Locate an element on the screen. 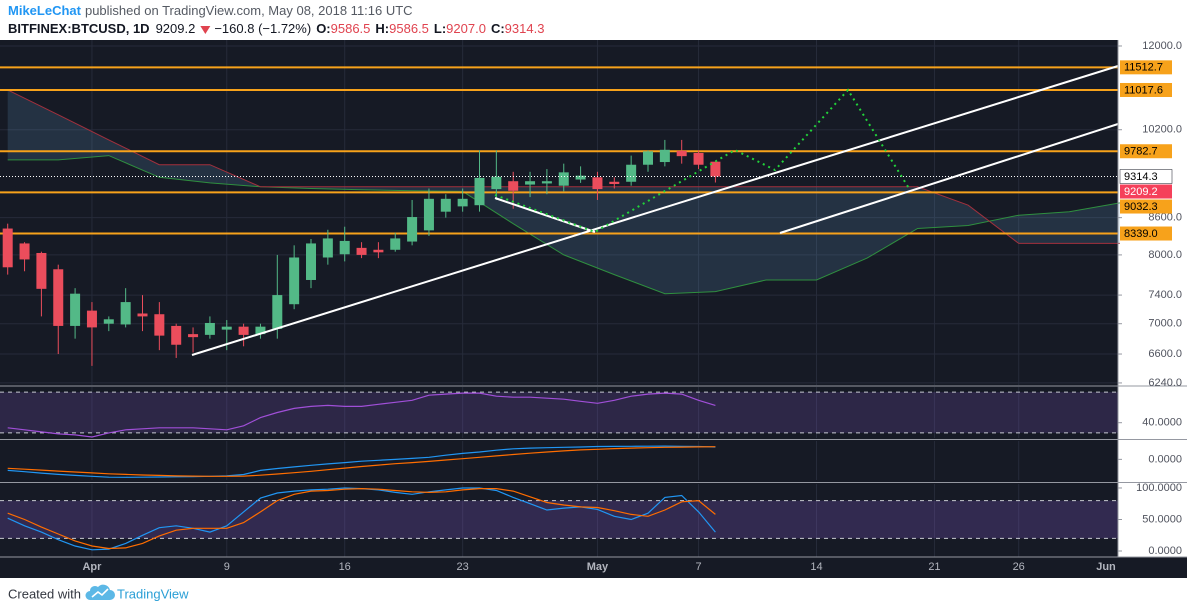 The height and width of the screenshot is (612, 1187). header-background is located at coordinates (593, 20).